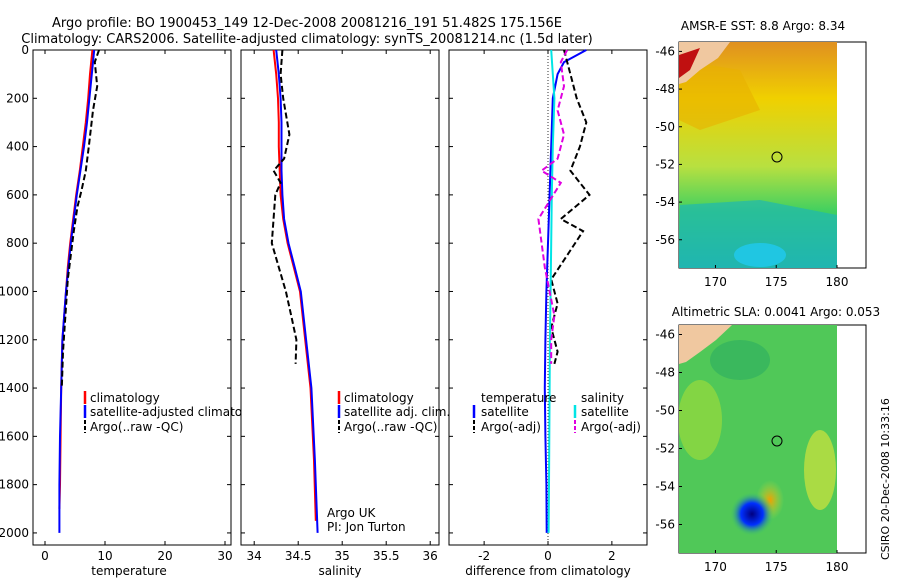  I want to click on x-tick-label: 34, so click(254, 556).